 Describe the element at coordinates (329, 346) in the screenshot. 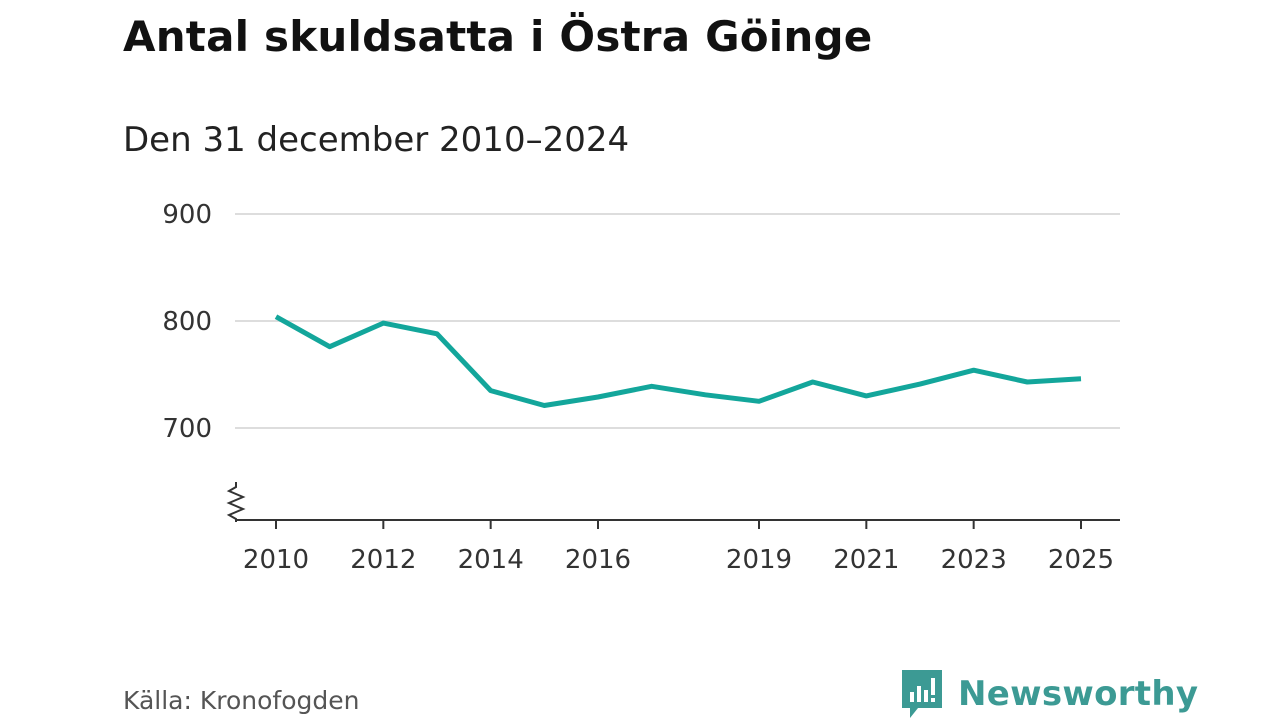

I see `data-point-2011` at that location.